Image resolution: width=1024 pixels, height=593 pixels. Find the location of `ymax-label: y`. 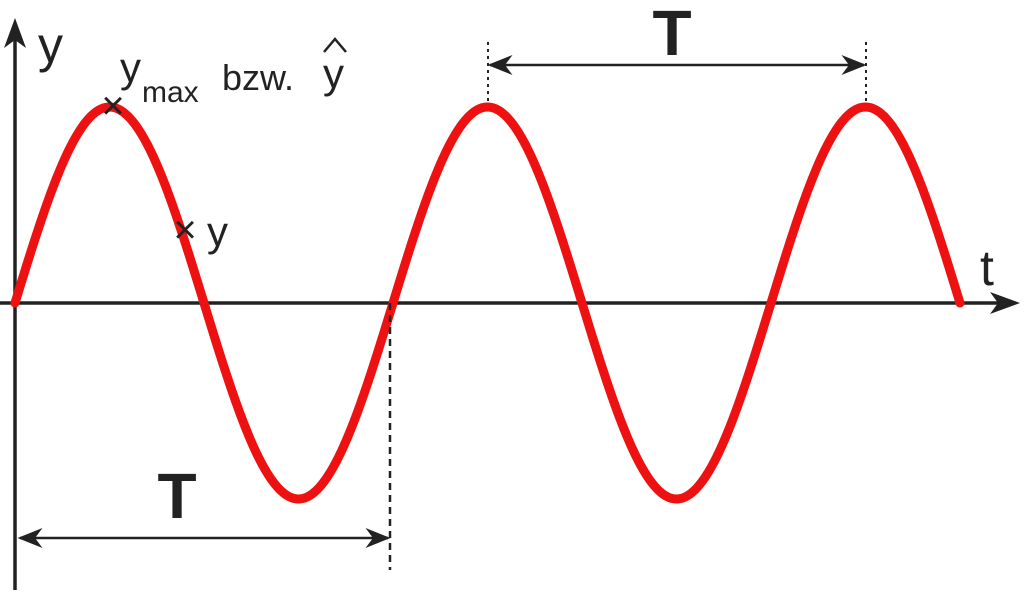

ymax-label: y is located at coordinates (130, 67).